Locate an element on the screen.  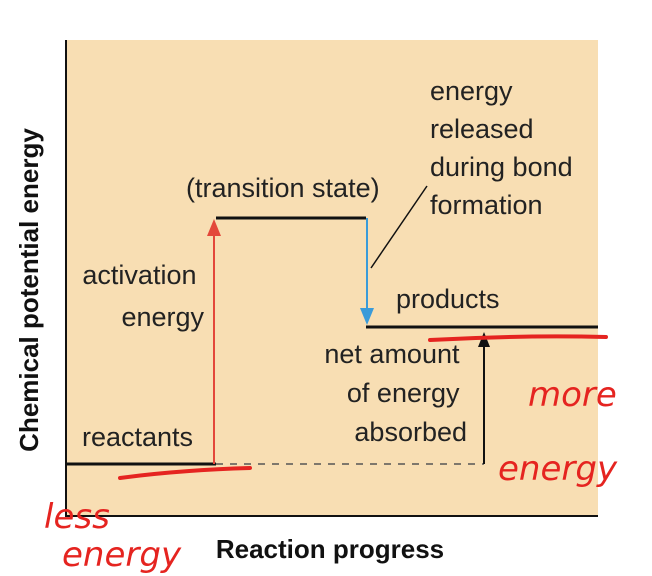
activation-energy-line-2: energy is located at coordinates (162, 317).